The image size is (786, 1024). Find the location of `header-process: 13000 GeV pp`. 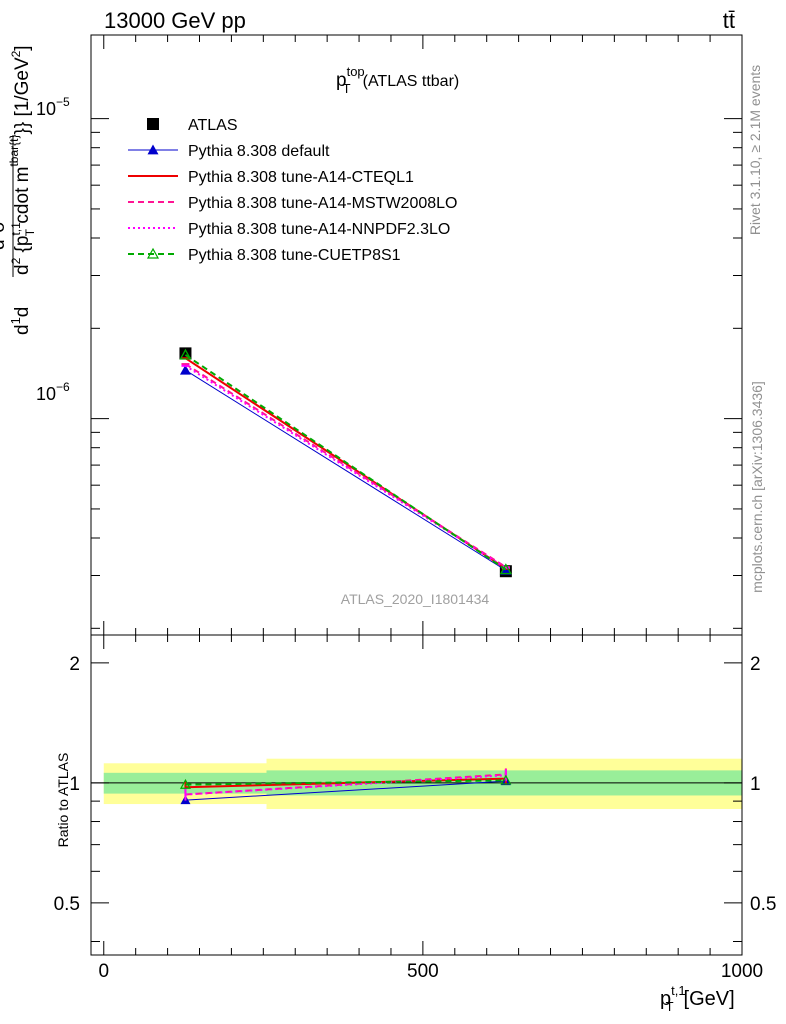

header-process: 13000 GeV pp is located at coordinates (175, 20).